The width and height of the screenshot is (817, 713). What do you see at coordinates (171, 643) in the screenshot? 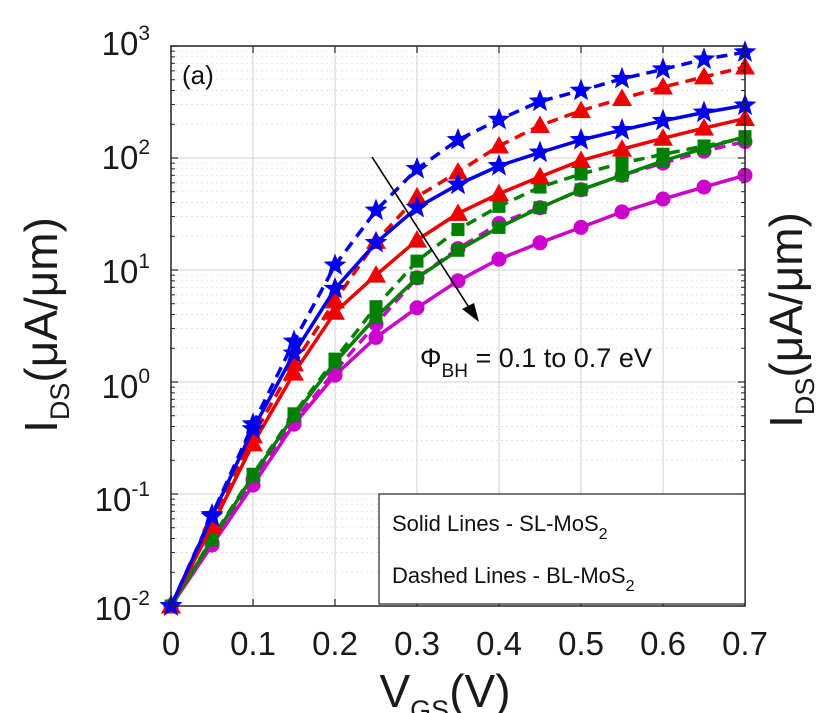
I see `x-tick-label: 0` at bounding box center [171, 643].